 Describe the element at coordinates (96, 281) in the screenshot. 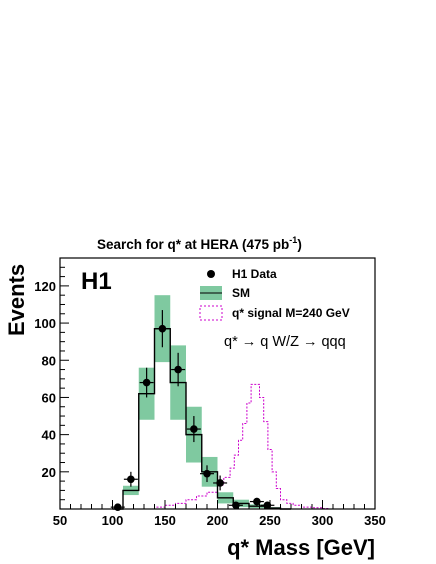

I see `experiment-label: H1` at that location.